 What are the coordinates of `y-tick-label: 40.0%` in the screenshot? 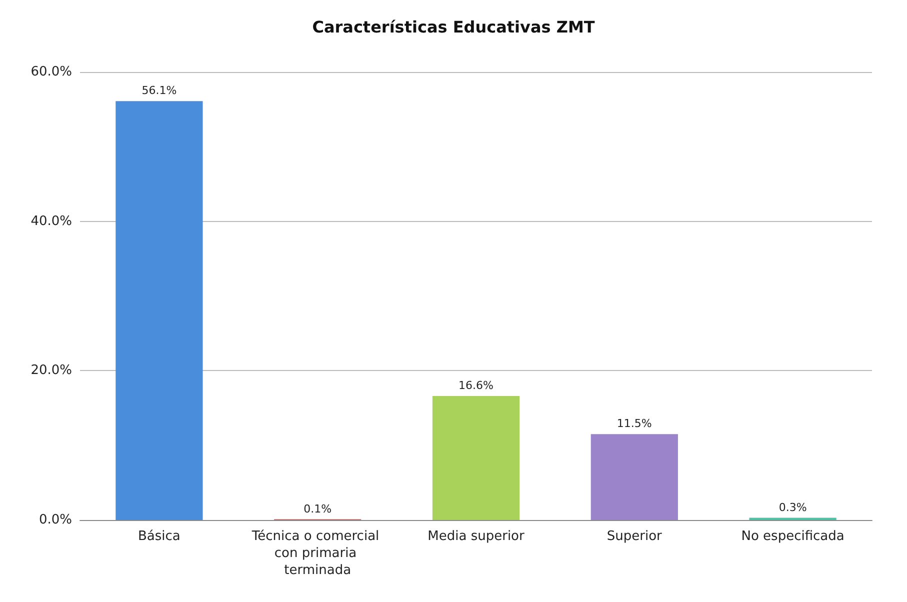 It's located at (51, 221).